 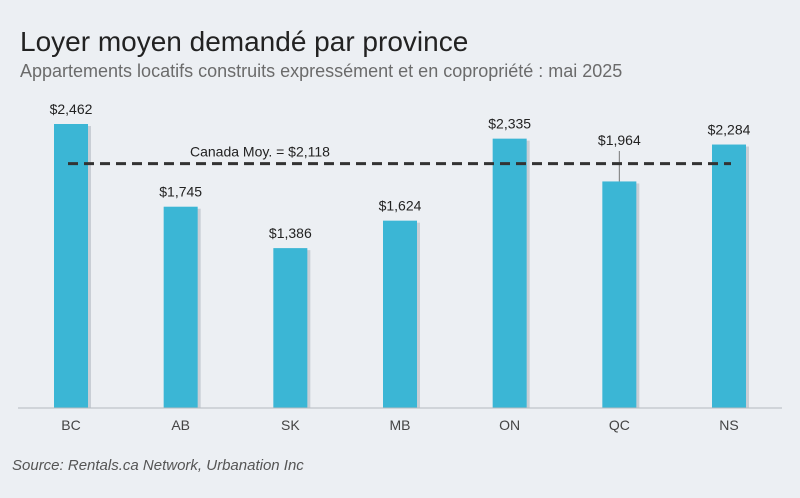 What do you see at coordinates (70, 425) in the screenshot?
I see `x-tick-label-bc: BC` at bounding box center [70, 425].